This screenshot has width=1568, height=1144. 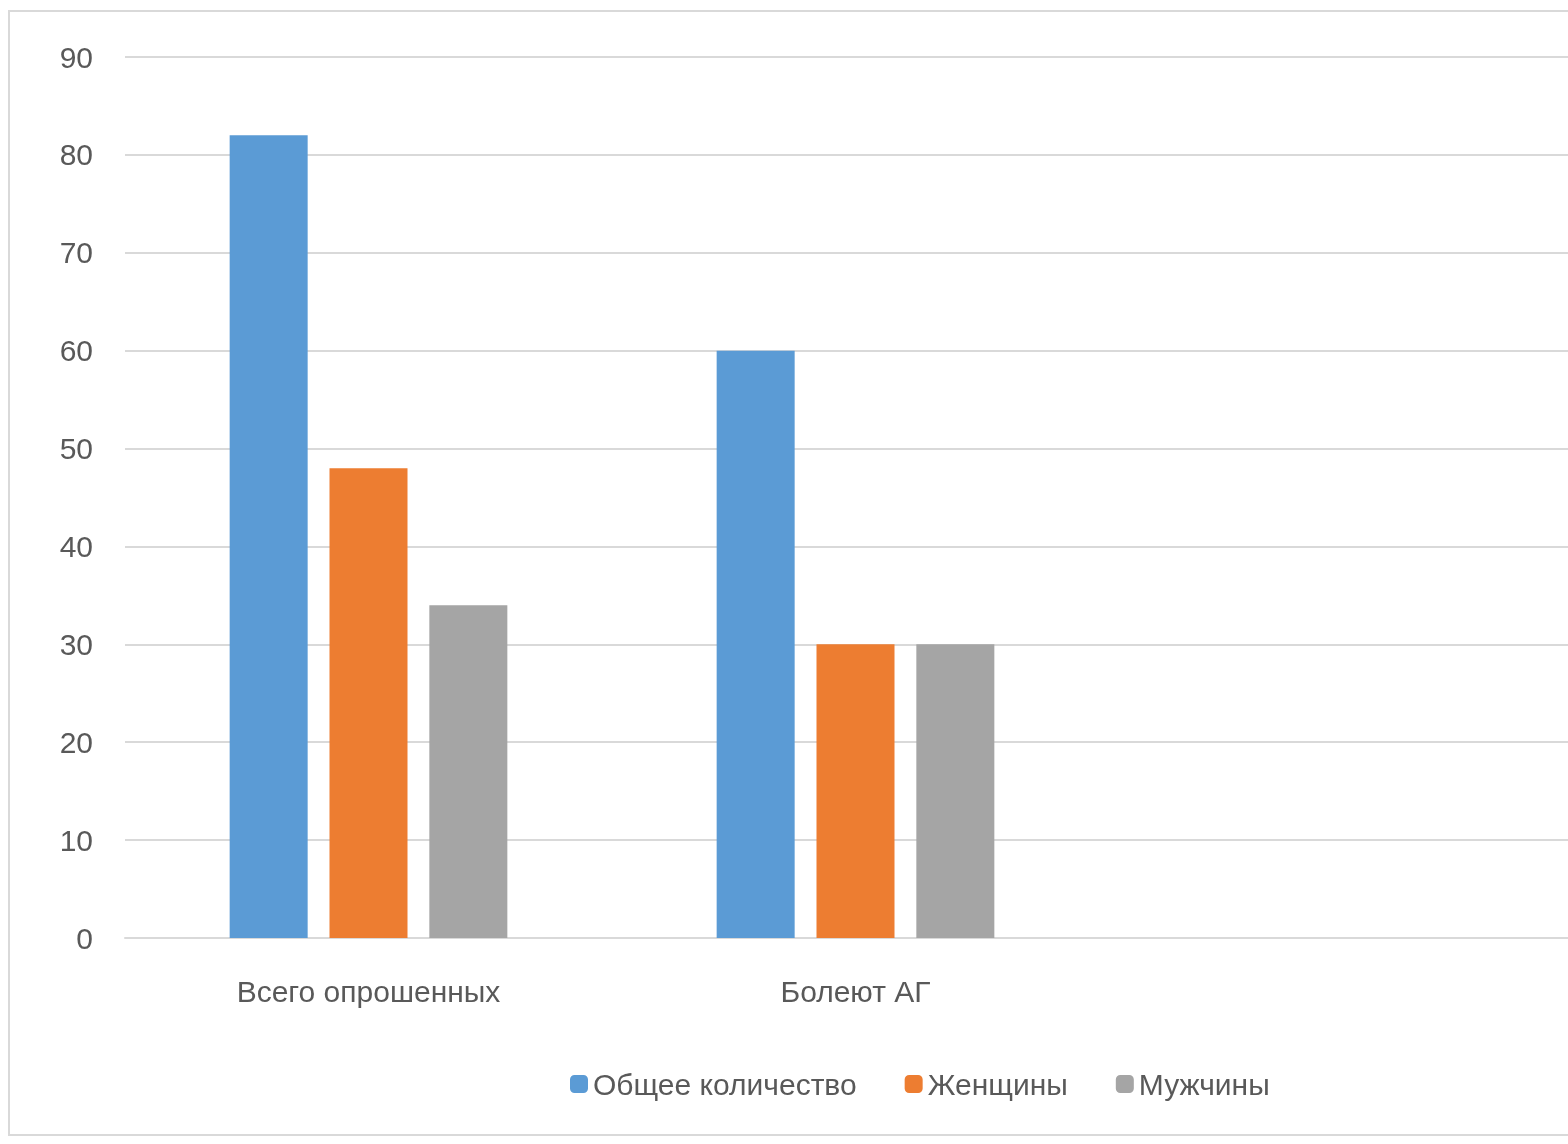 What do you see at coordinates (76, 57) in the screenshot?
I see `y-tick-label: 90` at bounding box center [76, 57].